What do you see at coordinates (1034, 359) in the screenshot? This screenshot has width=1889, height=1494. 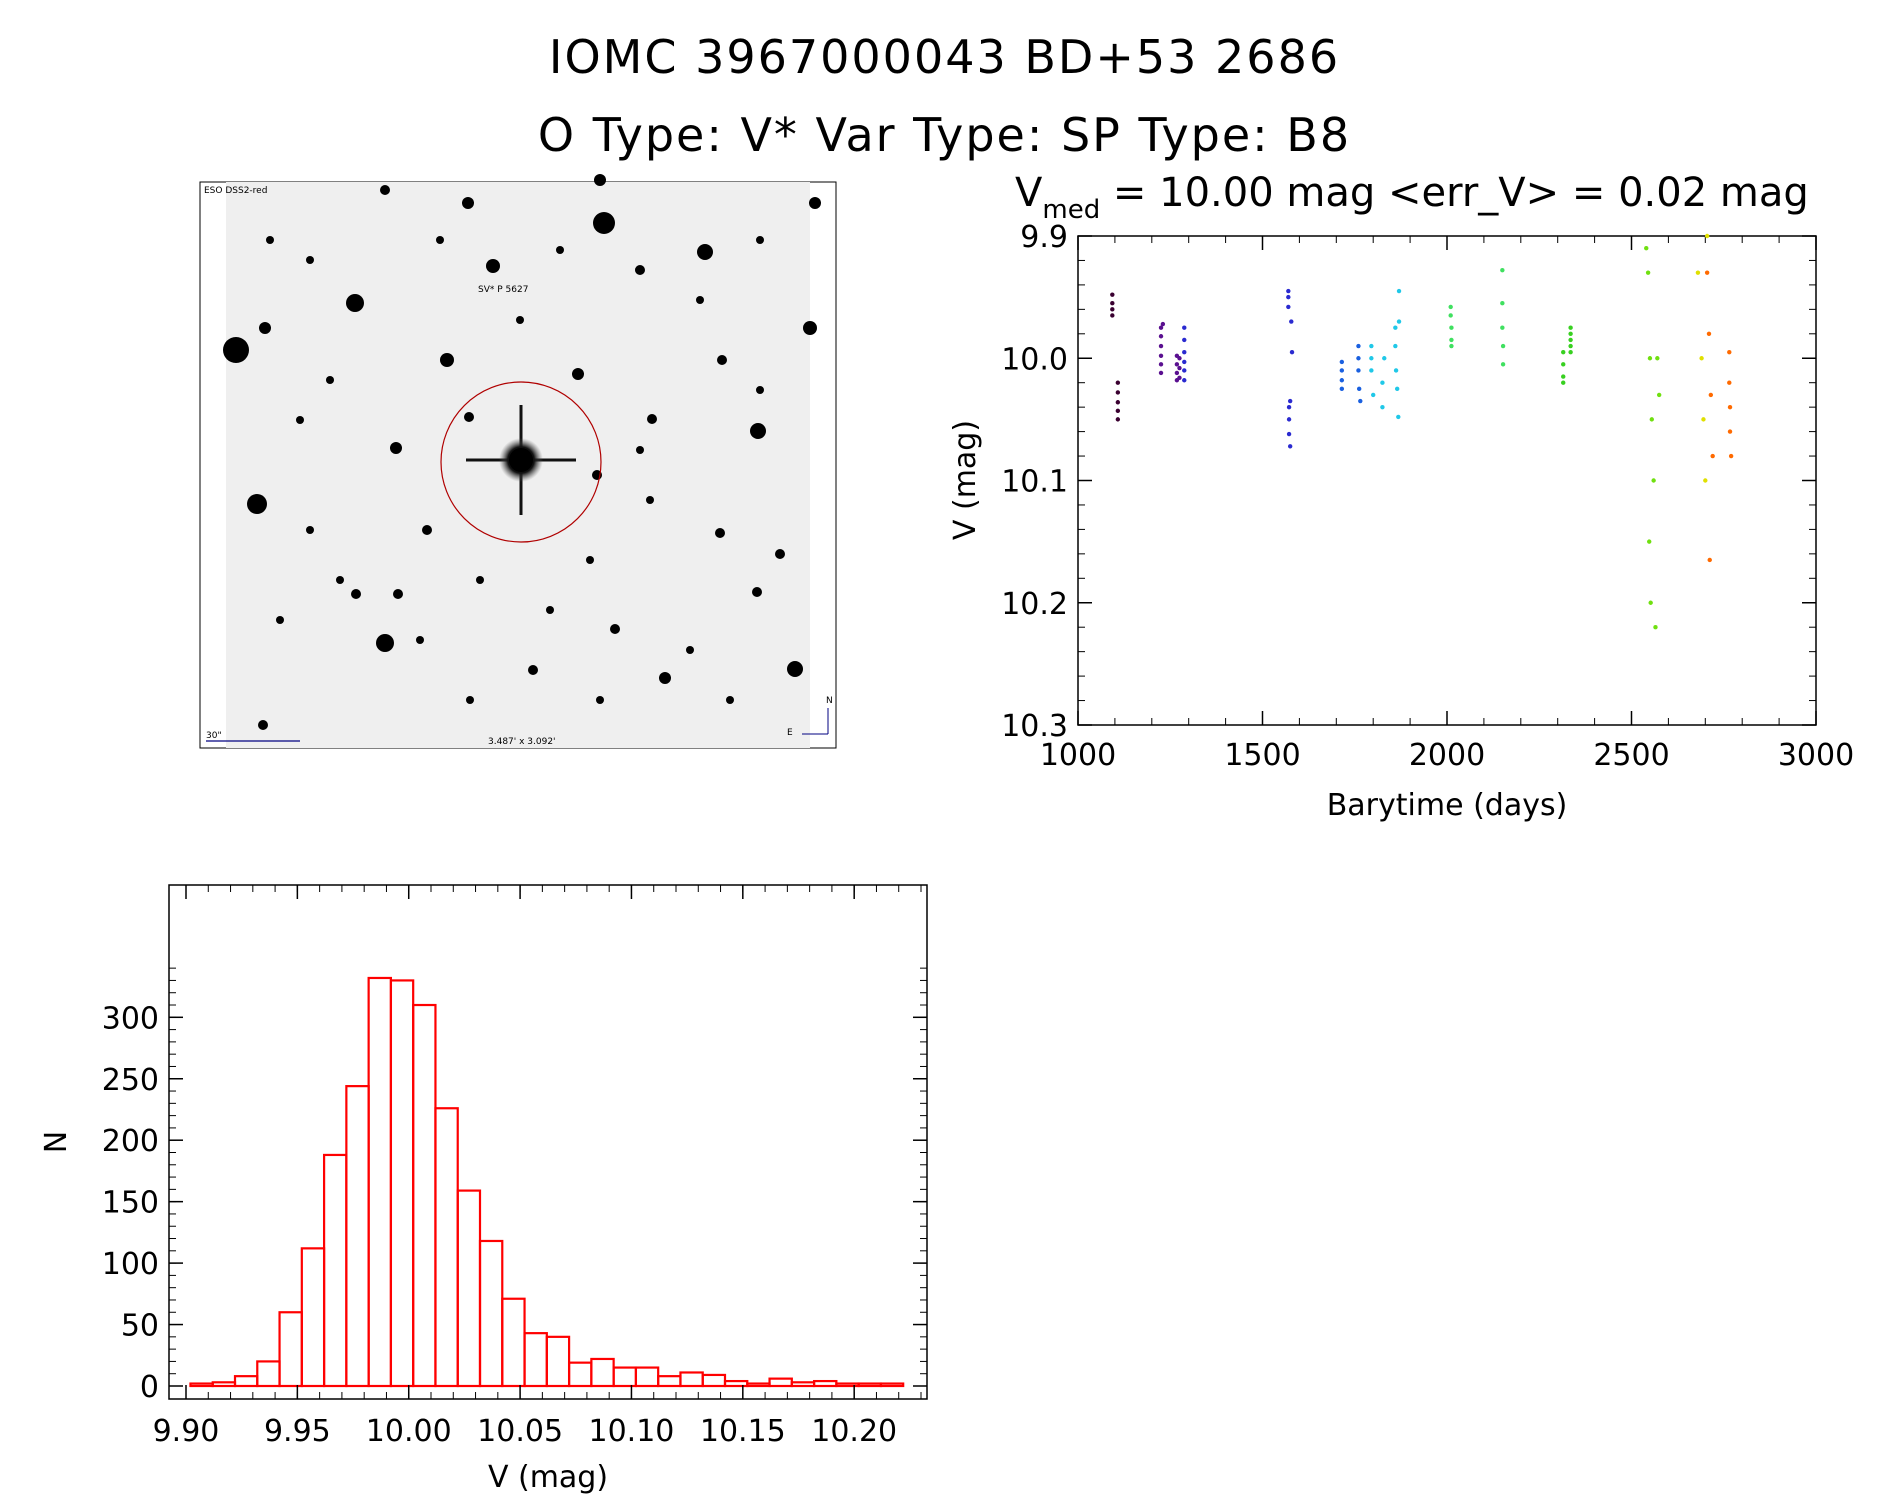 I see `y-tick-label: 10.0` at bounding box center [1034, 359].